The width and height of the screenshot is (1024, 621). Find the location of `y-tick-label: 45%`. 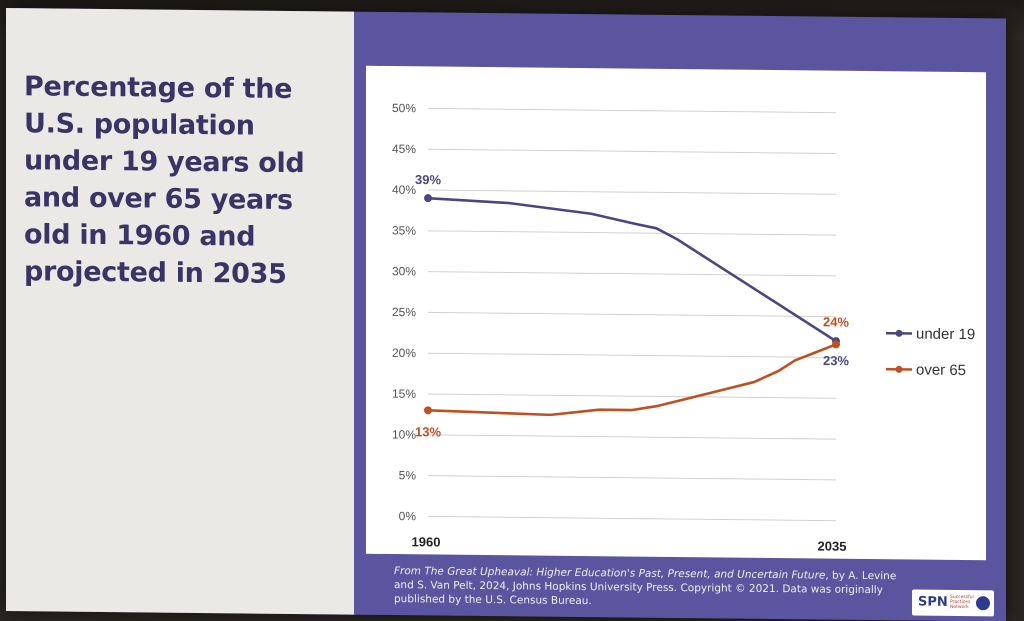

y-tick-label: 45% is located at coordinates (404, 149).